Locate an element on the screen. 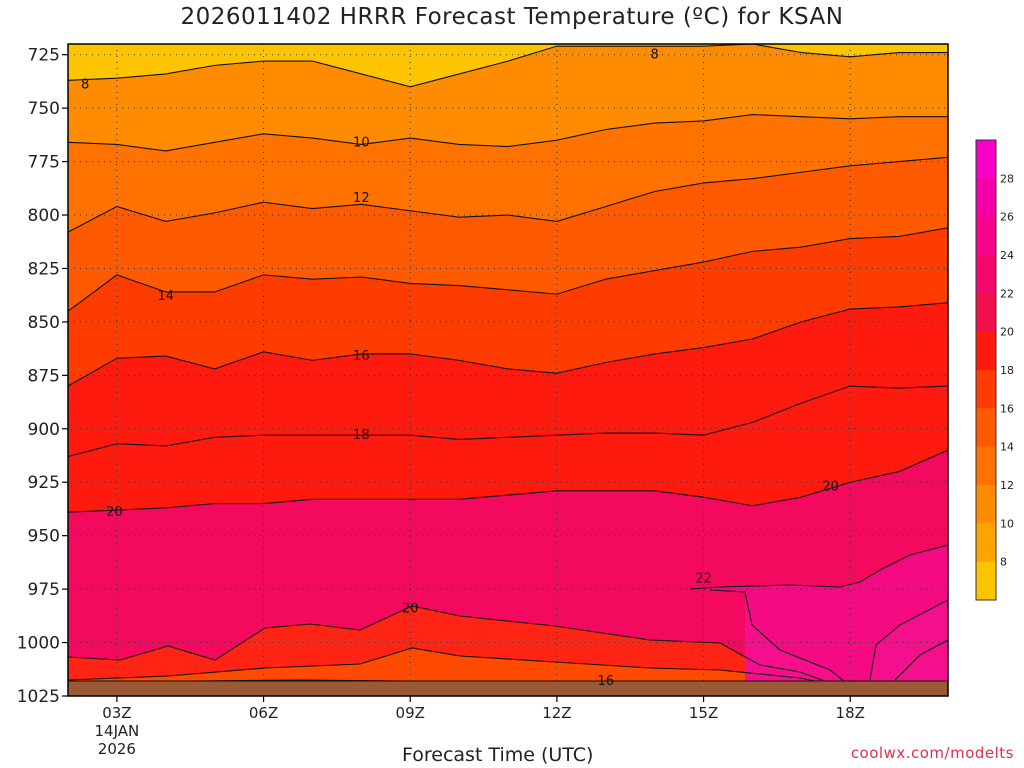  y-tick-label-875: 875 is located at coordinates (44, 376).